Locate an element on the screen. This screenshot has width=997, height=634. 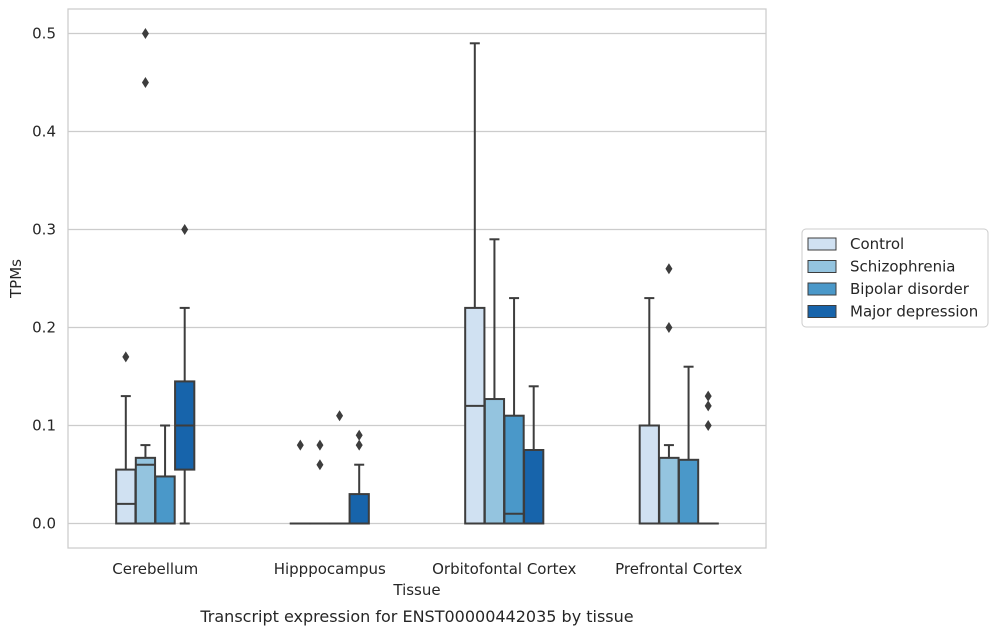
y-axis-label: TPMs is located at coordinates (16, 279).